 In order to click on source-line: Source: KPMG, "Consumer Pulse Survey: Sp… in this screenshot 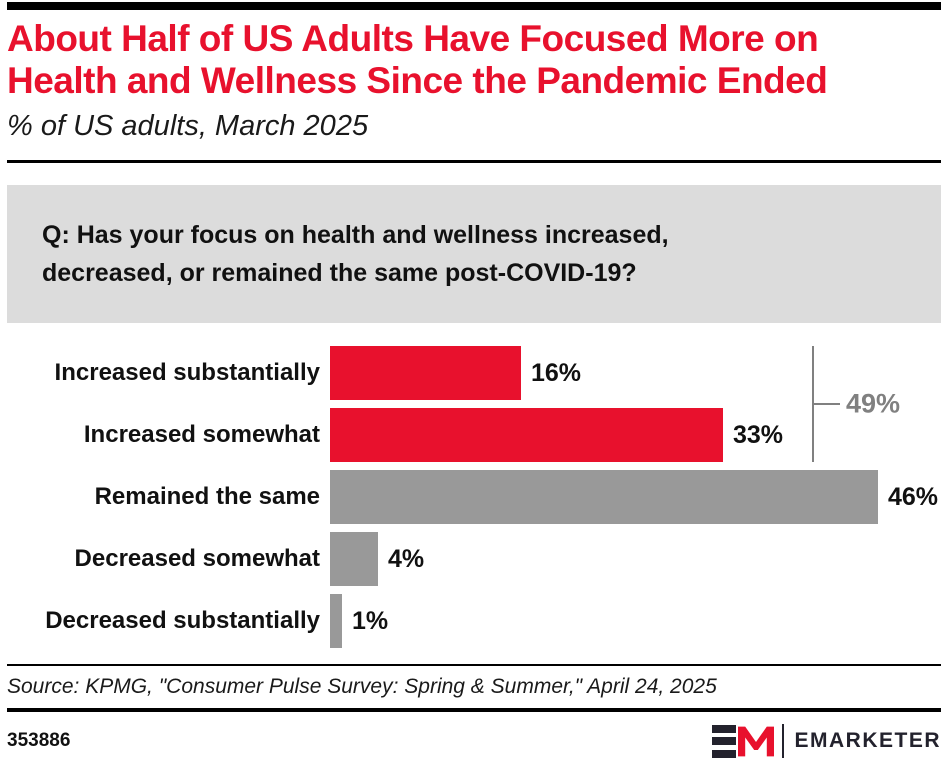, I will do `click(362, 686)`.